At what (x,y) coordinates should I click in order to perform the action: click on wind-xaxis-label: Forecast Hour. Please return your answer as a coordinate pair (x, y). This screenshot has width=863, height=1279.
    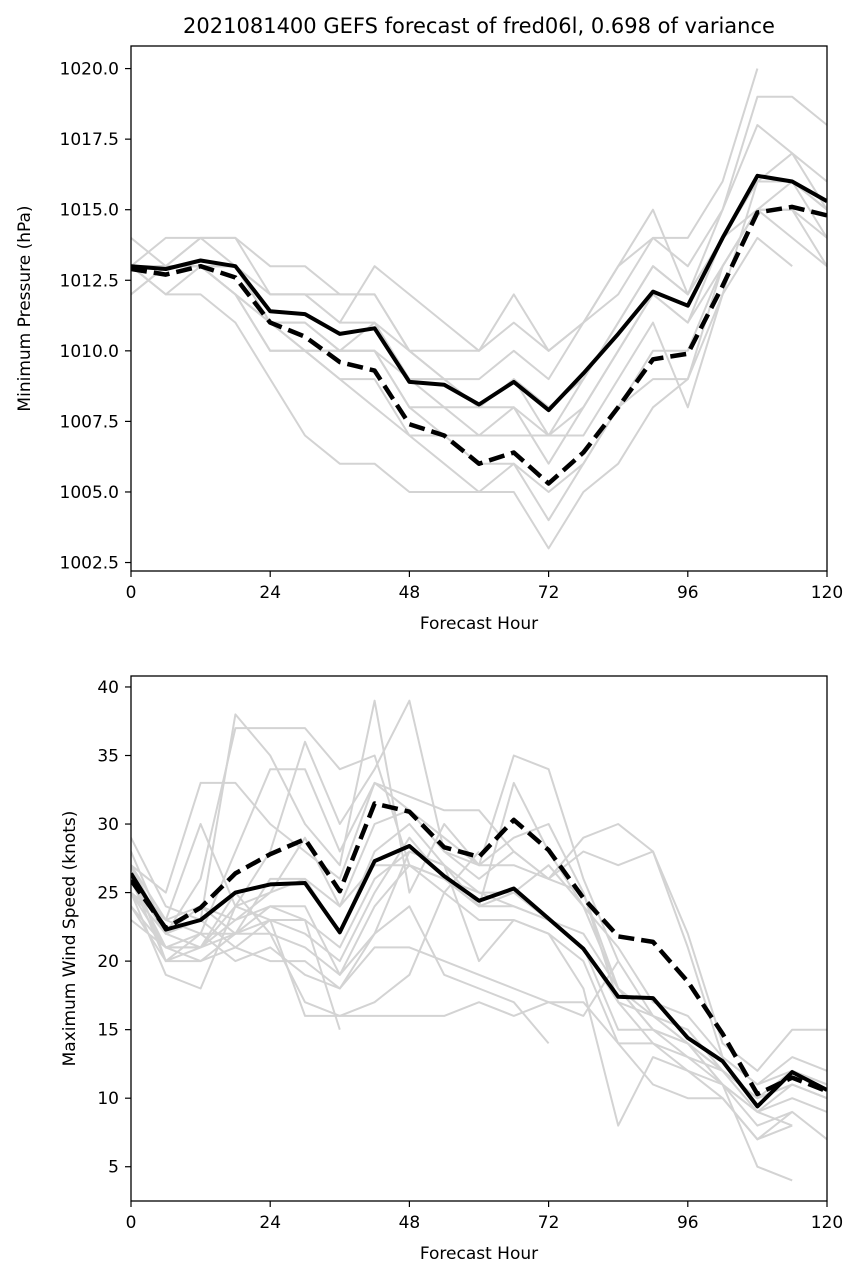
    Looking at the image, I should click on (479, 1254).